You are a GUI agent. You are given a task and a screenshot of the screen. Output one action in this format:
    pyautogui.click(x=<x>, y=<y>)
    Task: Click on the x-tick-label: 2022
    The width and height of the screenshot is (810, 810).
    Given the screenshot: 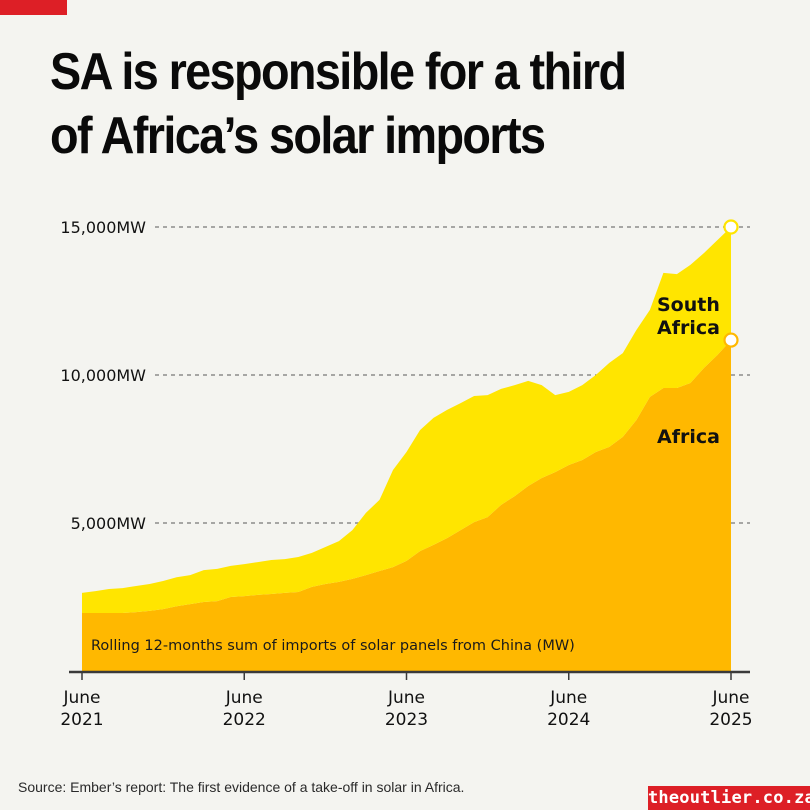 What is the action you would take?
    pyautogui.click(x=244, y=720)
    